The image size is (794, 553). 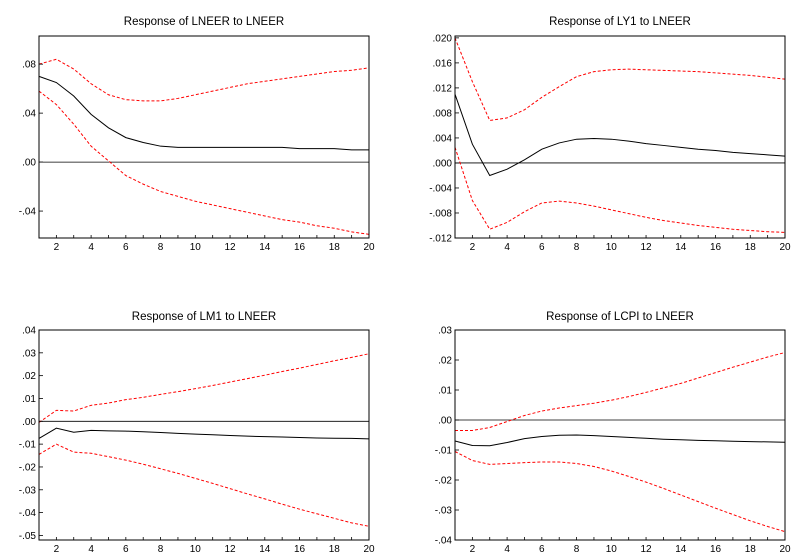 I want to click on y-tick-label: -.004, so click(x=440, y=188).